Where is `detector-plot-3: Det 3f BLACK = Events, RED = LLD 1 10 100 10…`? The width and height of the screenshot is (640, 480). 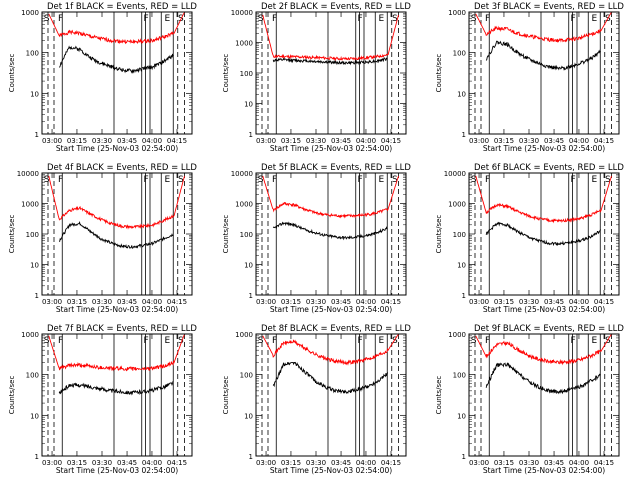
detector-plot-3: Det 3f BLACK = Events, RED = LLD 1 10 100 10… is located at coordinates (529, 77).